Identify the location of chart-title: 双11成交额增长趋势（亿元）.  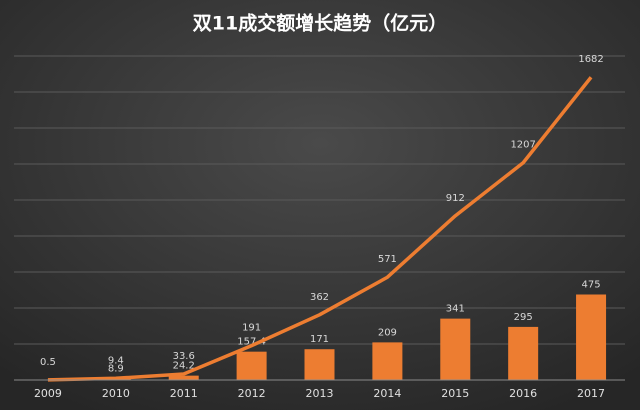
(320, 23).